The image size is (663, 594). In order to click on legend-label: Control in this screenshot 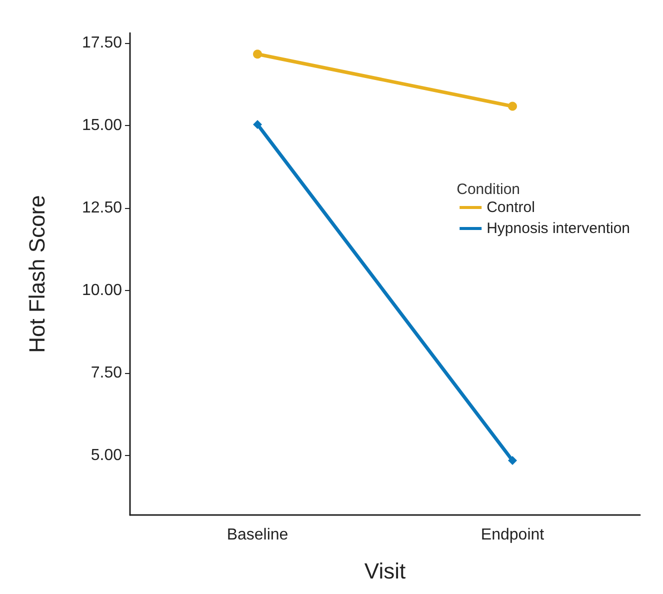, I will do `click(510, 207)`.